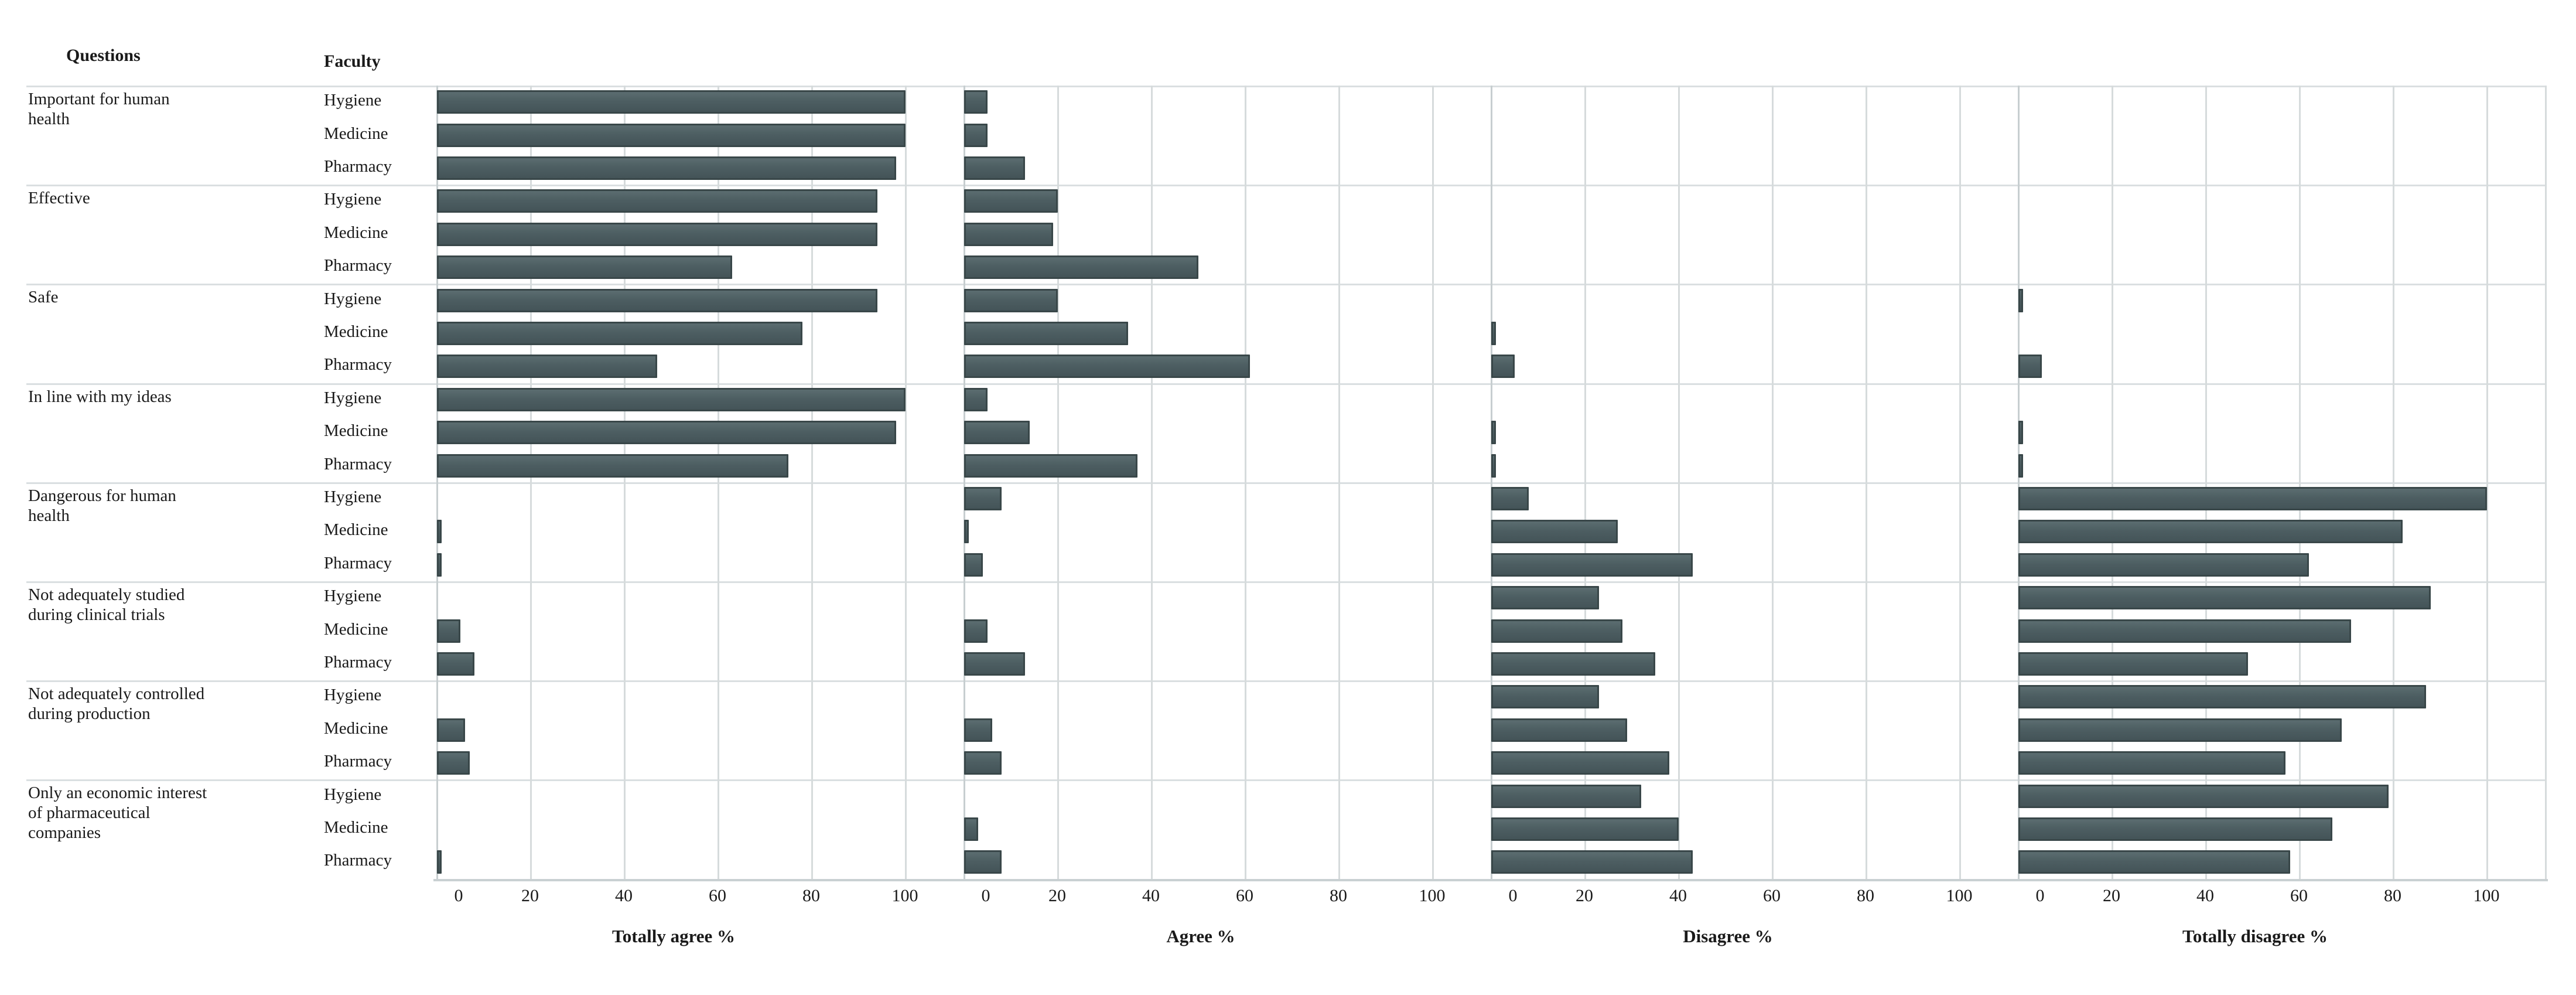 This screenshot has width=2576, height=995. I want to click on bar-totallyagree-q5-medicine, so click(439, 532).